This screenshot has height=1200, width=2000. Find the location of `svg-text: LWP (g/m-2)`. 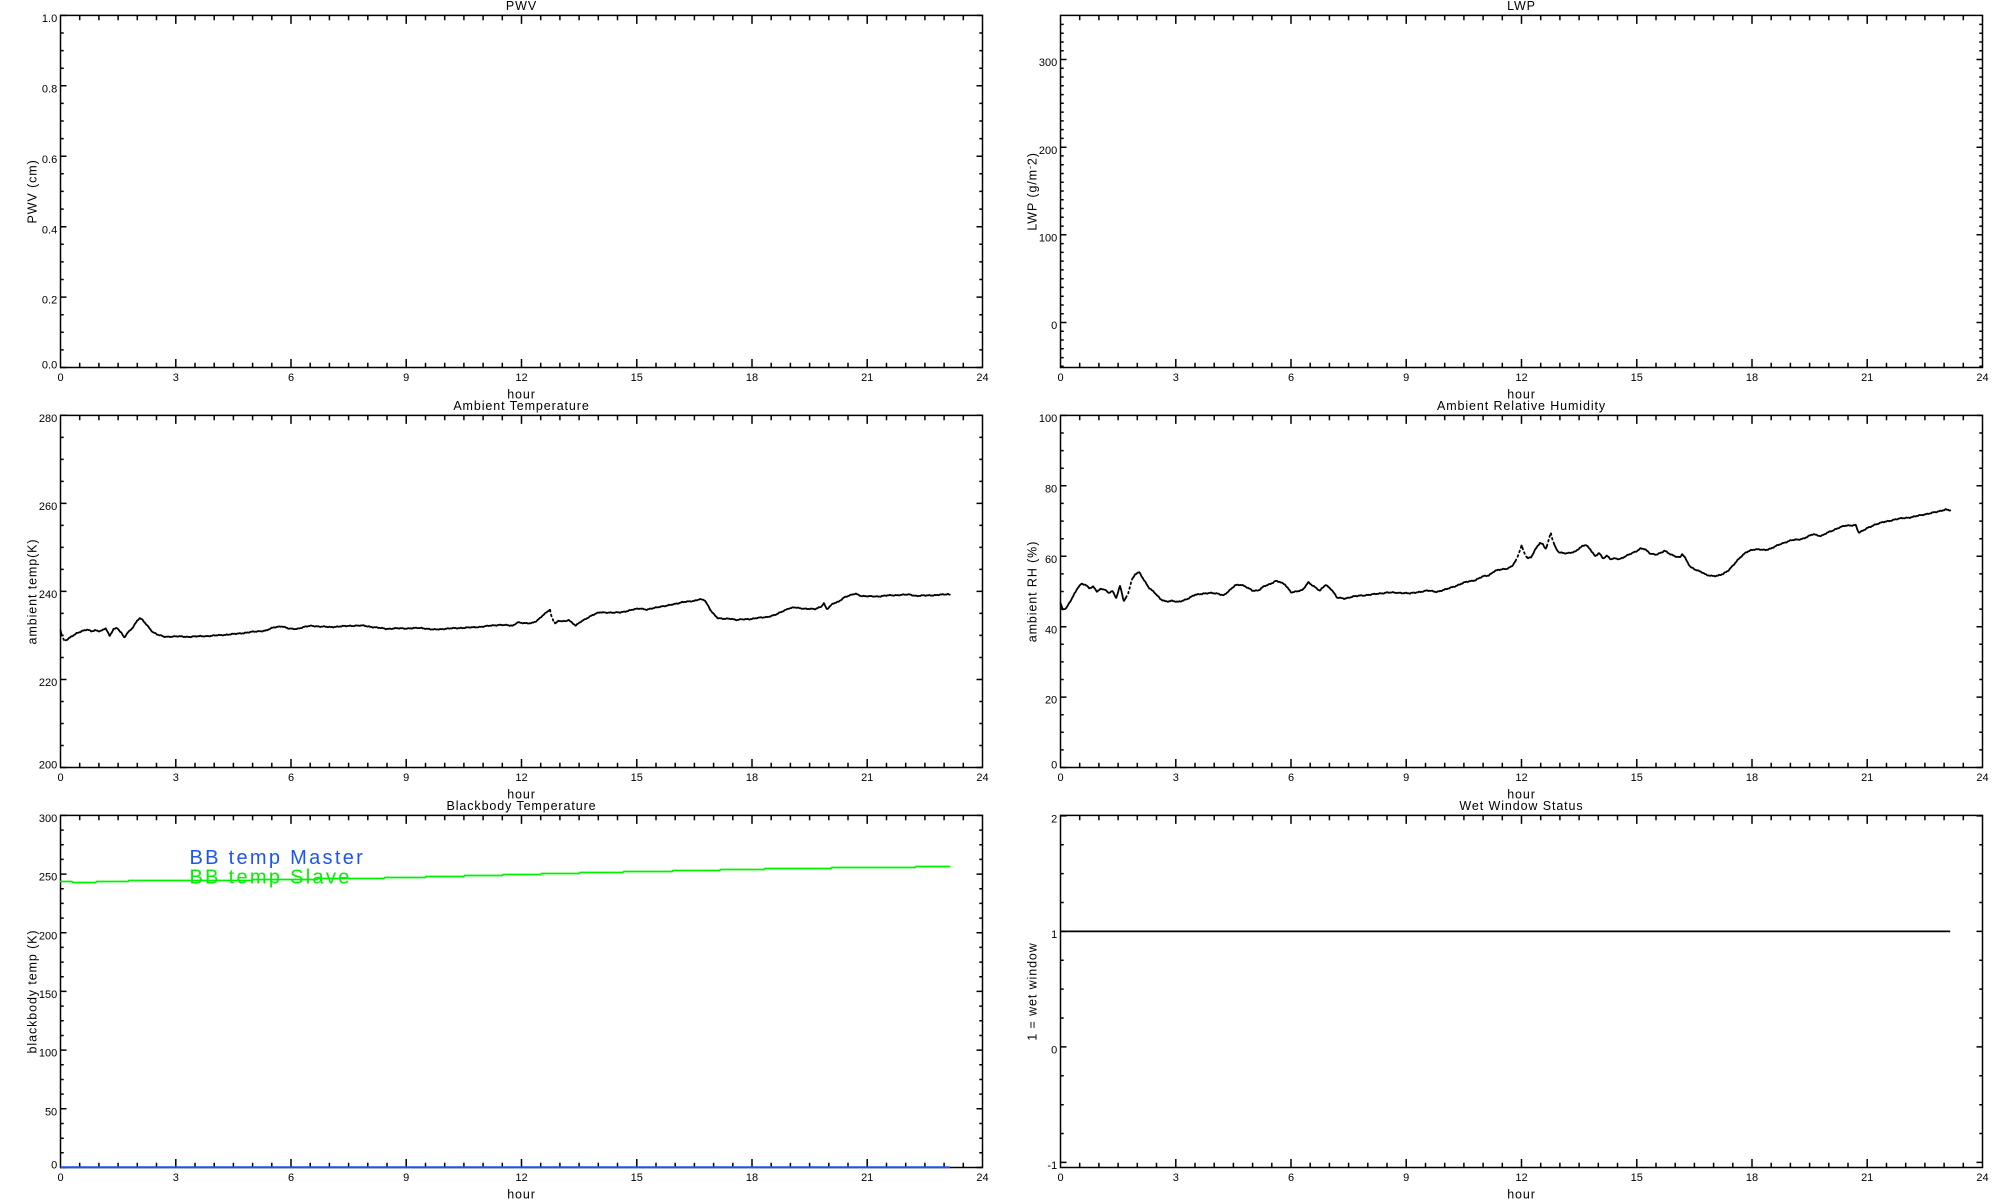

svg-text: LWP (g/m-2) is located at coordinates (1032, 191).